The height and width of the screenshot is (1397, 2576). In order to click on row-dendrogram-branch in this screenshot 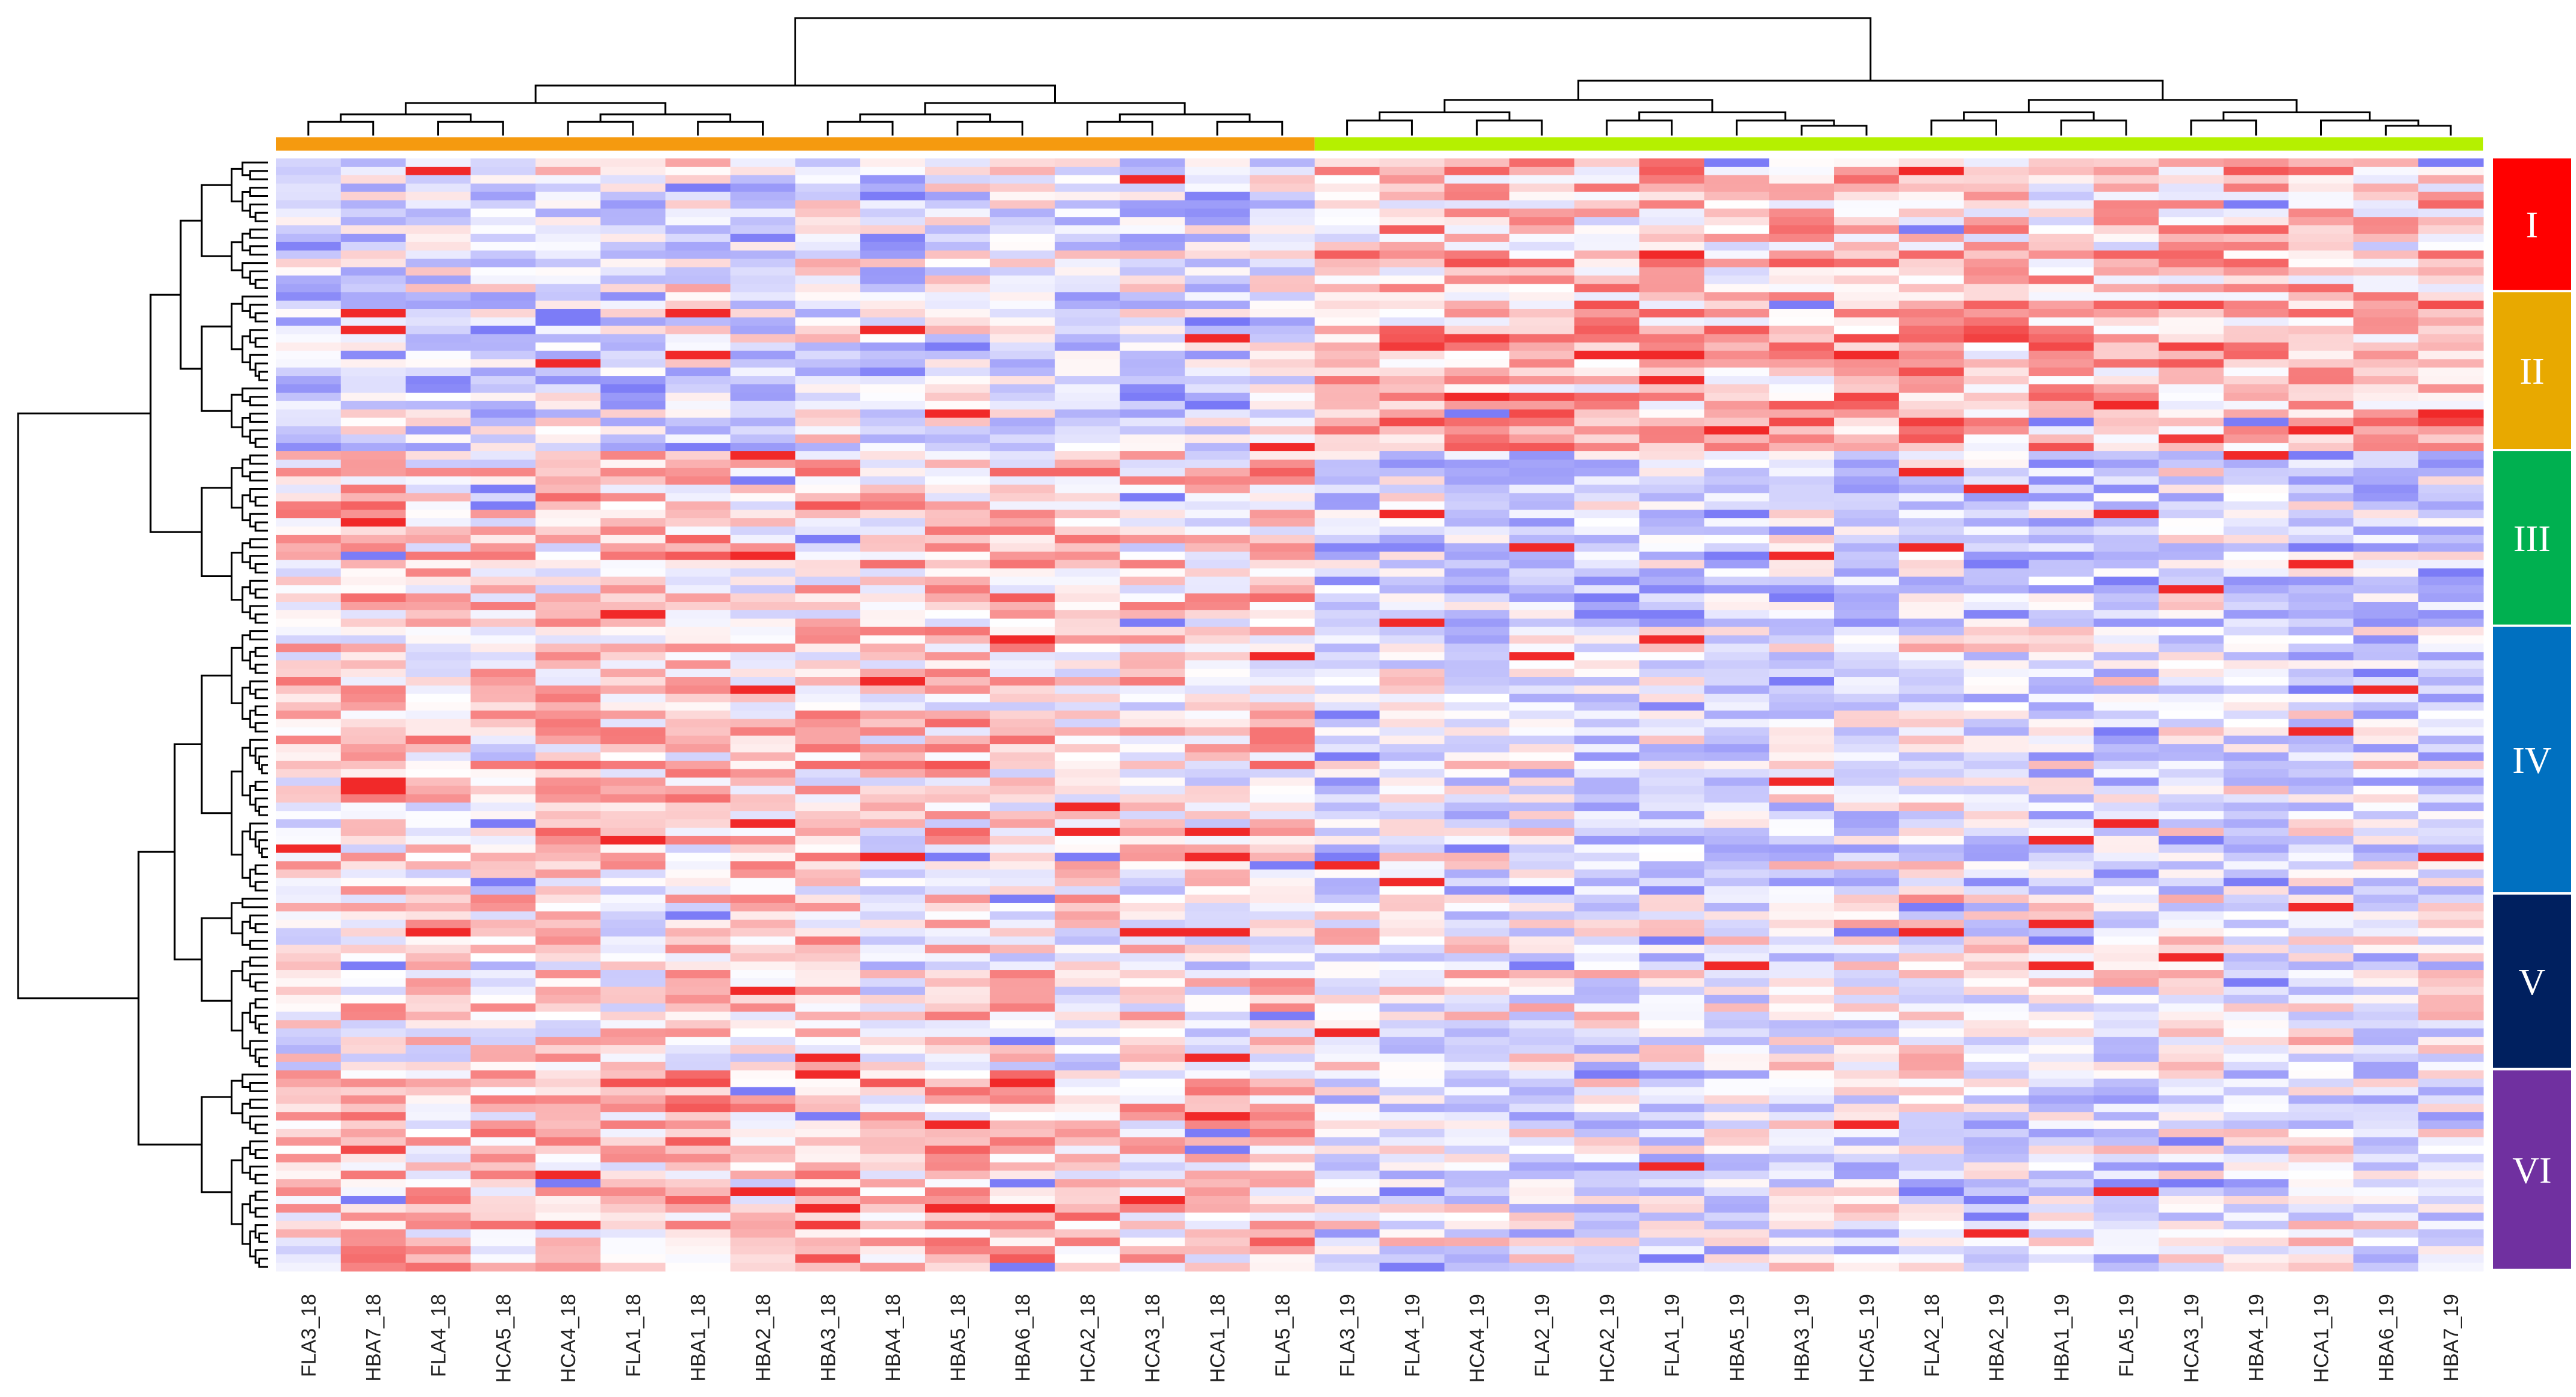, I will do `click(258, 1087)`.